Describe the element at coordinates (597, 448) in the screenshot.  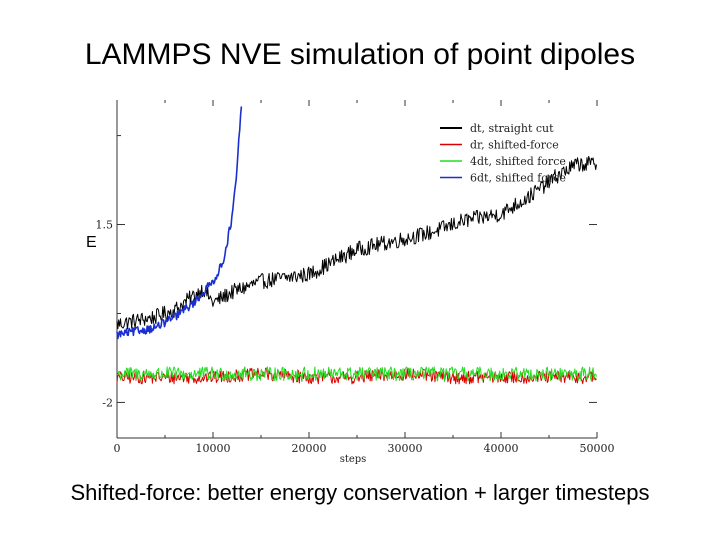
I see `x-tick-label: 50000` at that location.